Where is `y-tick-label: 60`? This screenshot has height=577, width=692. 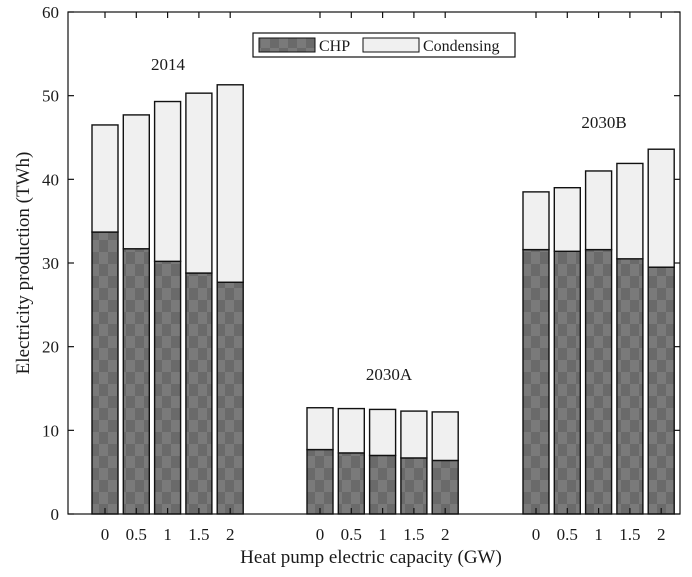 y-tick-label: 60 is located at coordinates (50, 12).